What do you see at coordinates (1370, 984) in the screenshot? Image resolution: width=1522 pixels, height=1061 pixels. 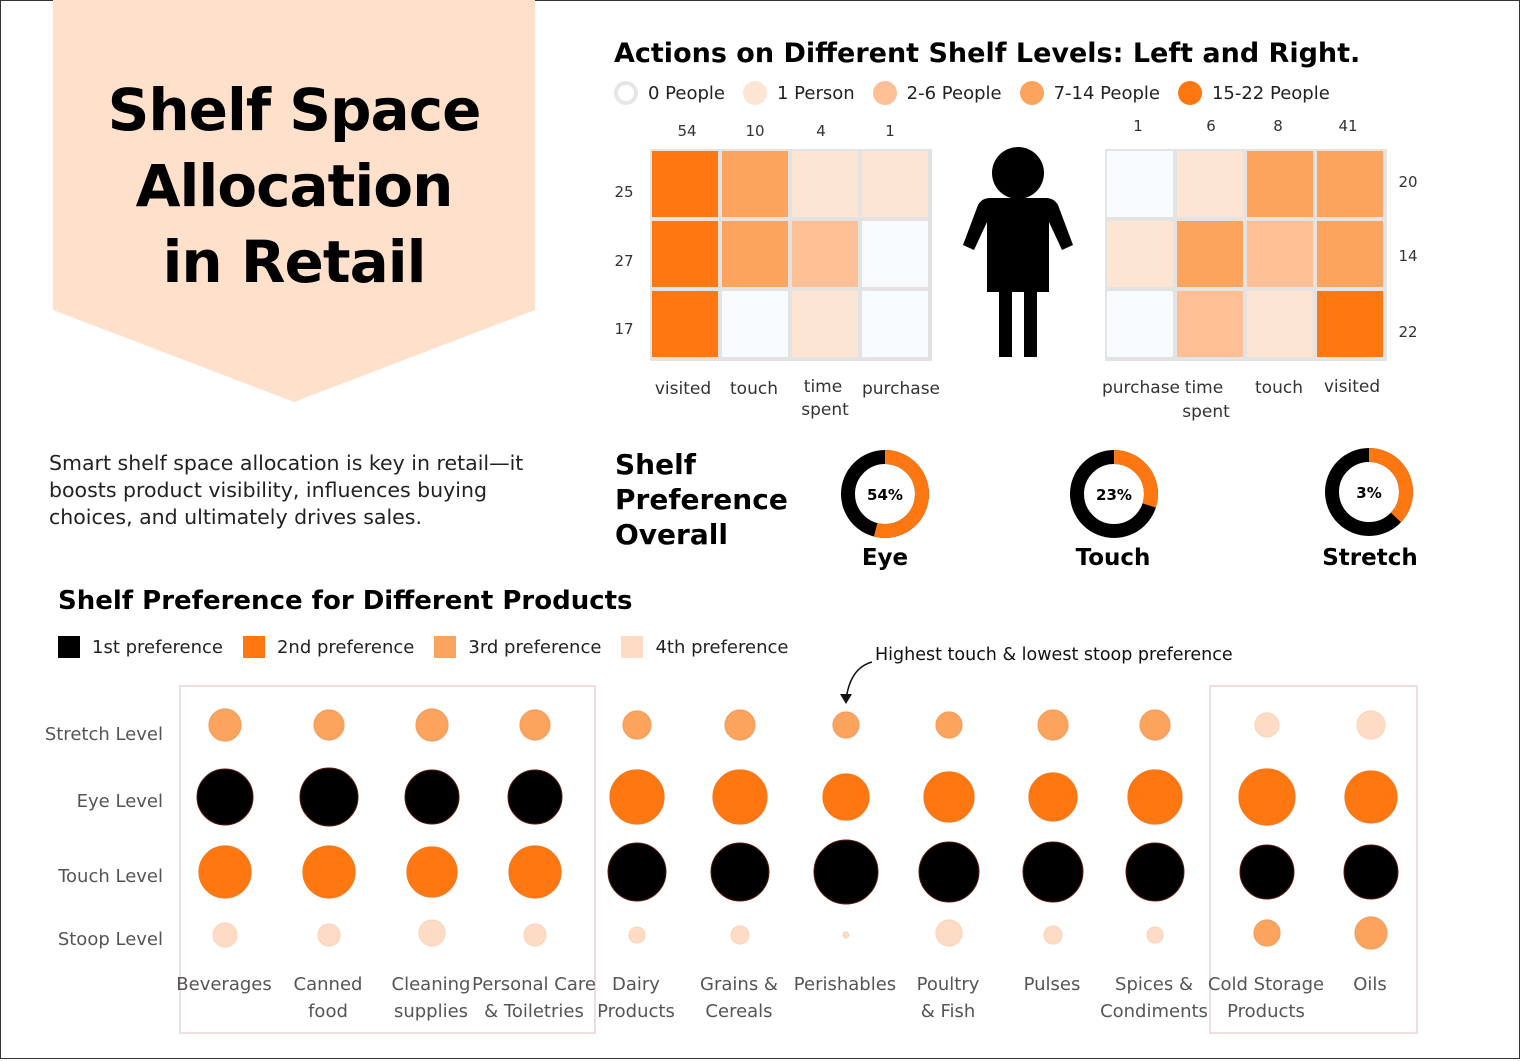 I see `product-label: Oils` at bounding box center [1370, 984].